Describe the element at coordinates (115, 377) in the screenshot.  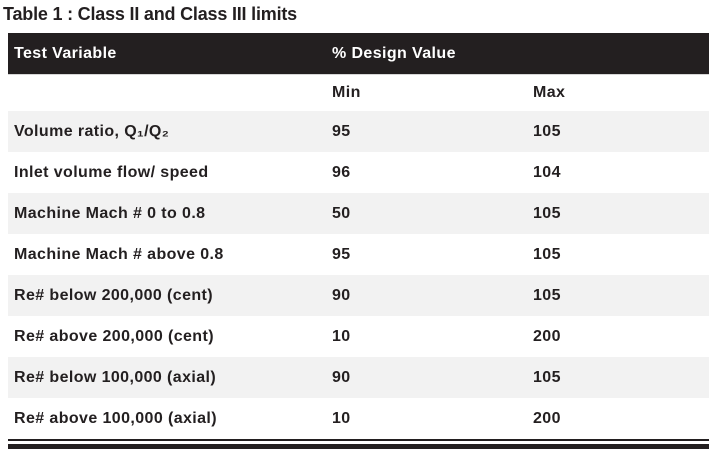
I see `cell-test-variable: Re# below 100,000 (axial)` at that location.